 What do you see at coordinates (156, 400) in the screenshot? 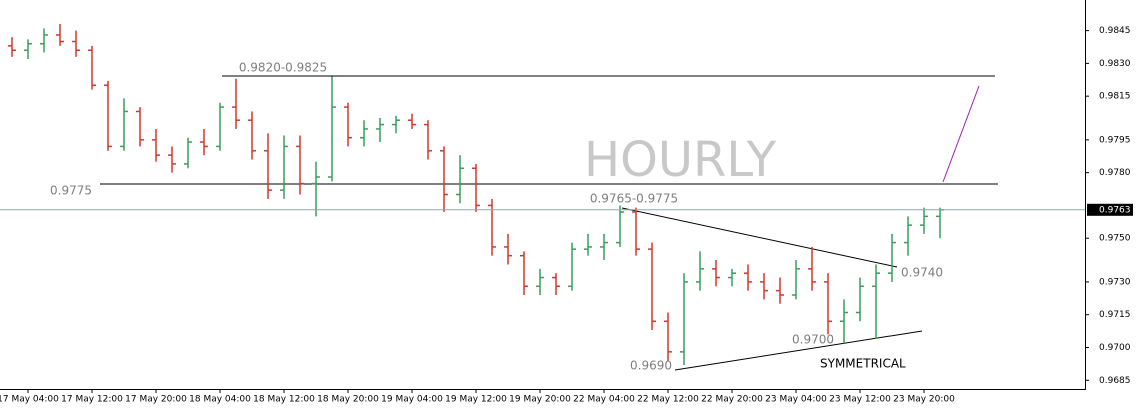
I see `x-tick-label: 17 May 20:00` at bounding box center [156, 400].